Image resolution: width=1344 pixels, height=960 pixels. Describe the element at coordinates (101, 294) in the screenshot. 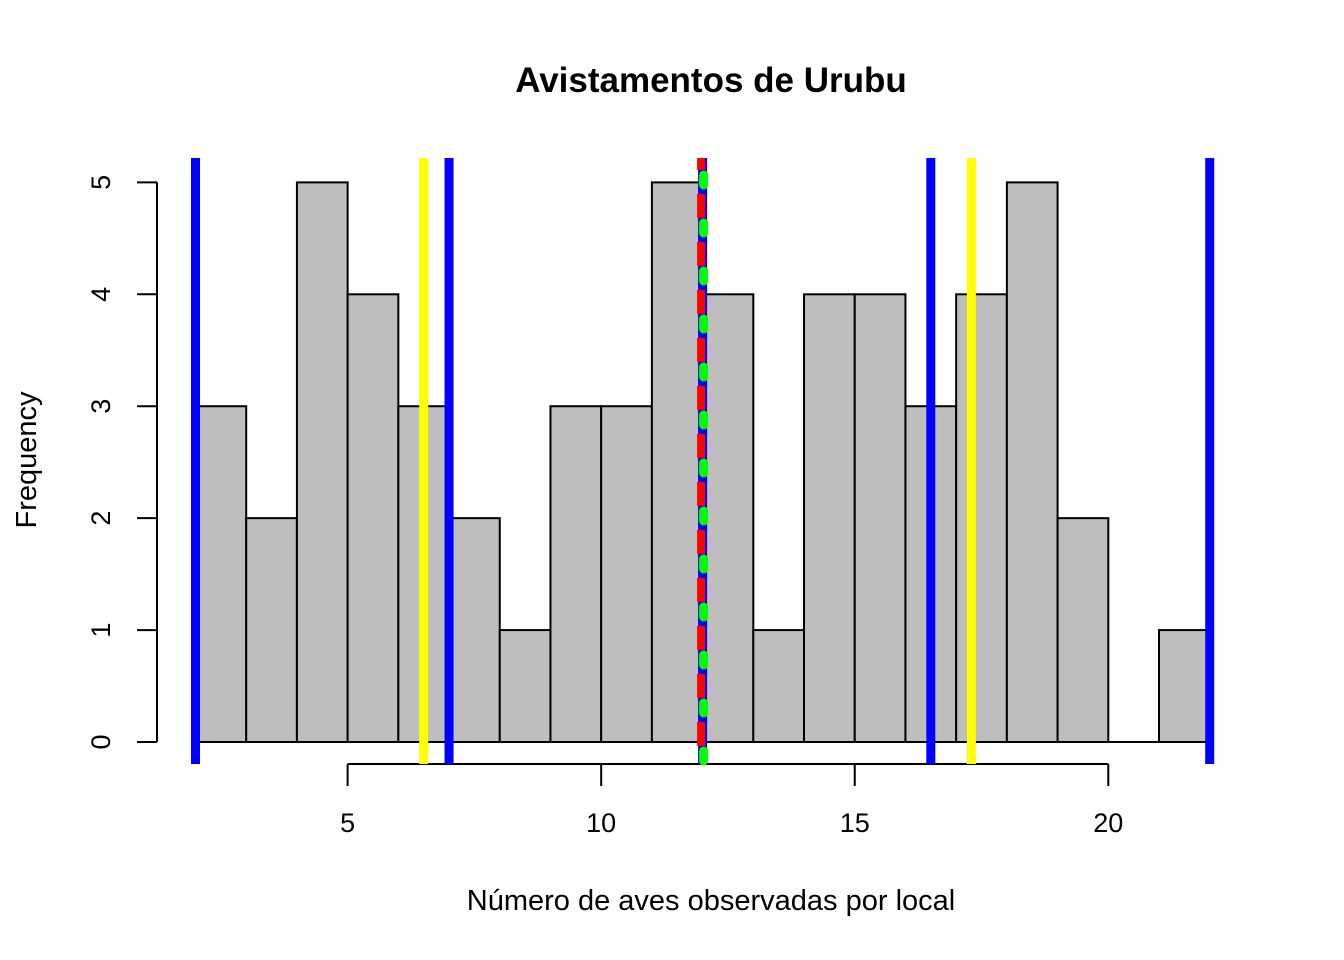

I see `y-tick-label: 4` at that location.